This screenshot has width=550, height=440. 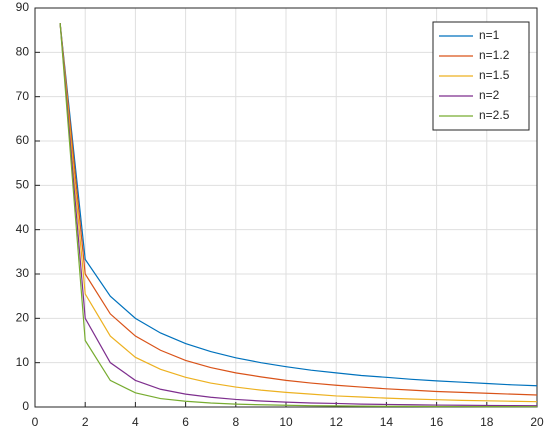 What do you see at coordinates (337, 422) in the screenshot?
I see `x-tick-label: 12` at bounding box center [337, 422].